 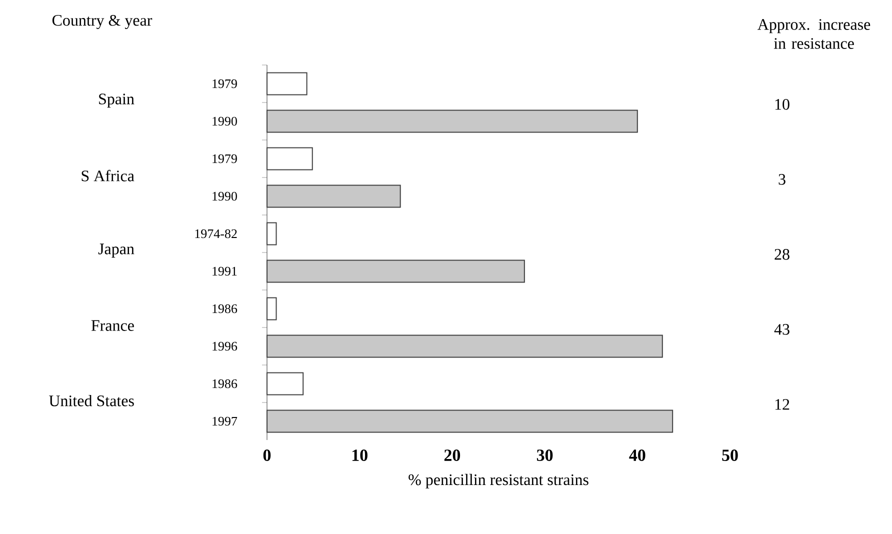 I want to click on text: United States, so click(x=91, y=400).